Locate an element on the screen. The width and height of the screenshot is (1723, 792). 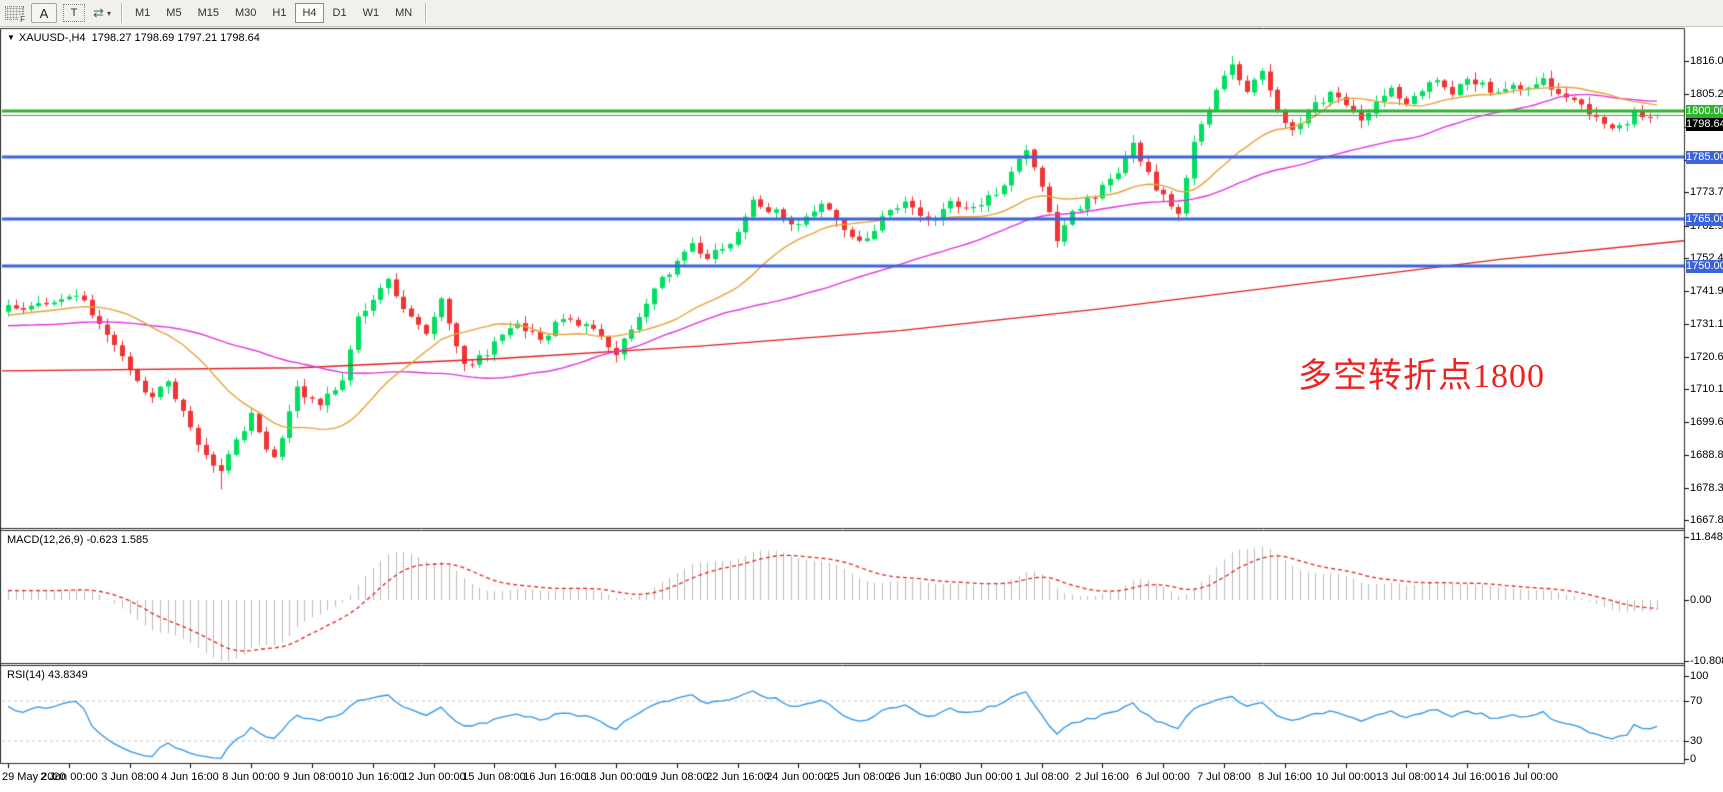
time-axis-label: 15 Jun 08:00 is located at coordinates (494, 777).